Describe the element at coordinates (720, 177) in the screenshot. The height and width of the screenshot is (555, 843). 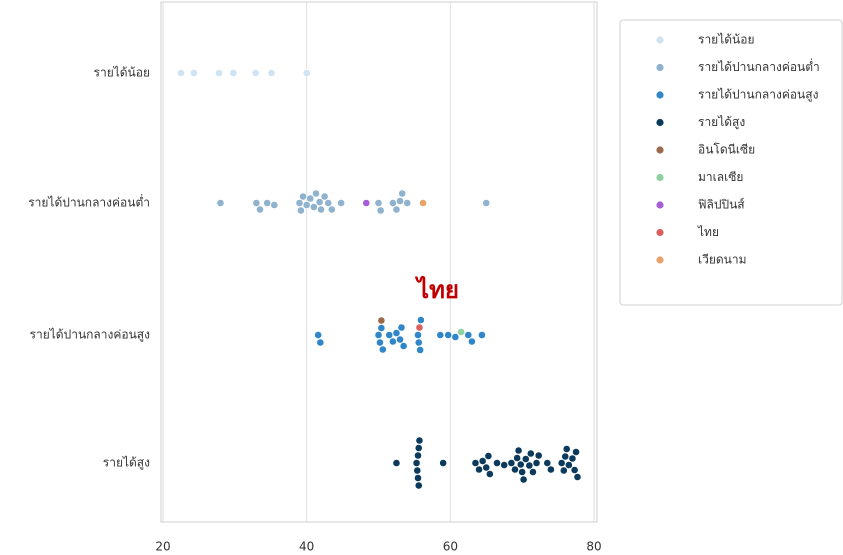
I see `legend-label: มาเลเซีย` at that location.